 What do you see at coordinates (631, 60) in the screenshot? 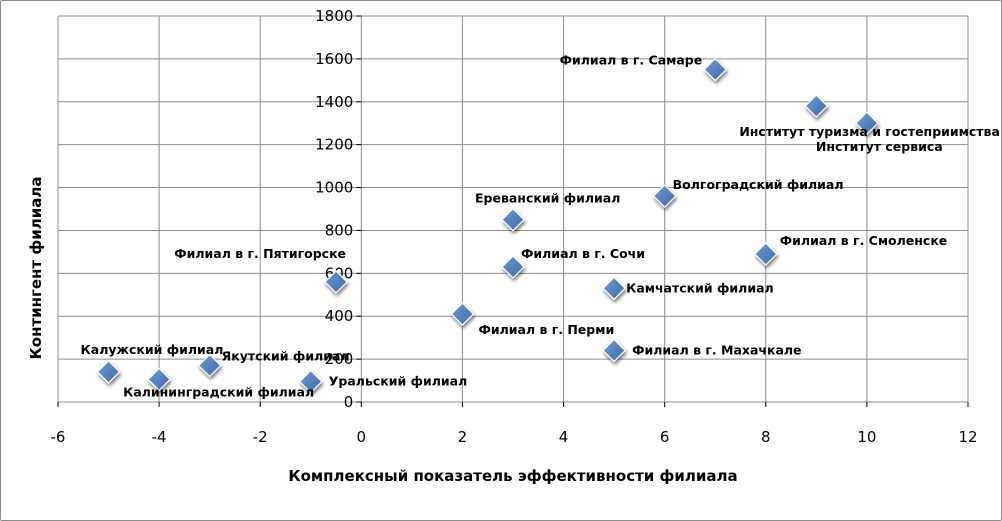
I see `data-point-label: Филиал в г. Самаре` at bounding box center [631, 60].